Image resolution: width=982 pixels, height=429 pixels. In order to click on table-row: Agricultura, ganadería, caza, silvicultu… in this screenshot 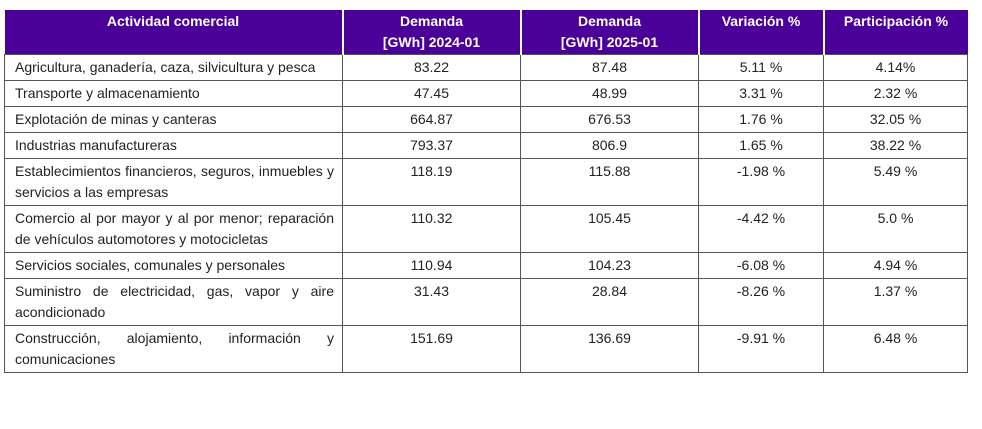, I will do `click(486, 67)`.